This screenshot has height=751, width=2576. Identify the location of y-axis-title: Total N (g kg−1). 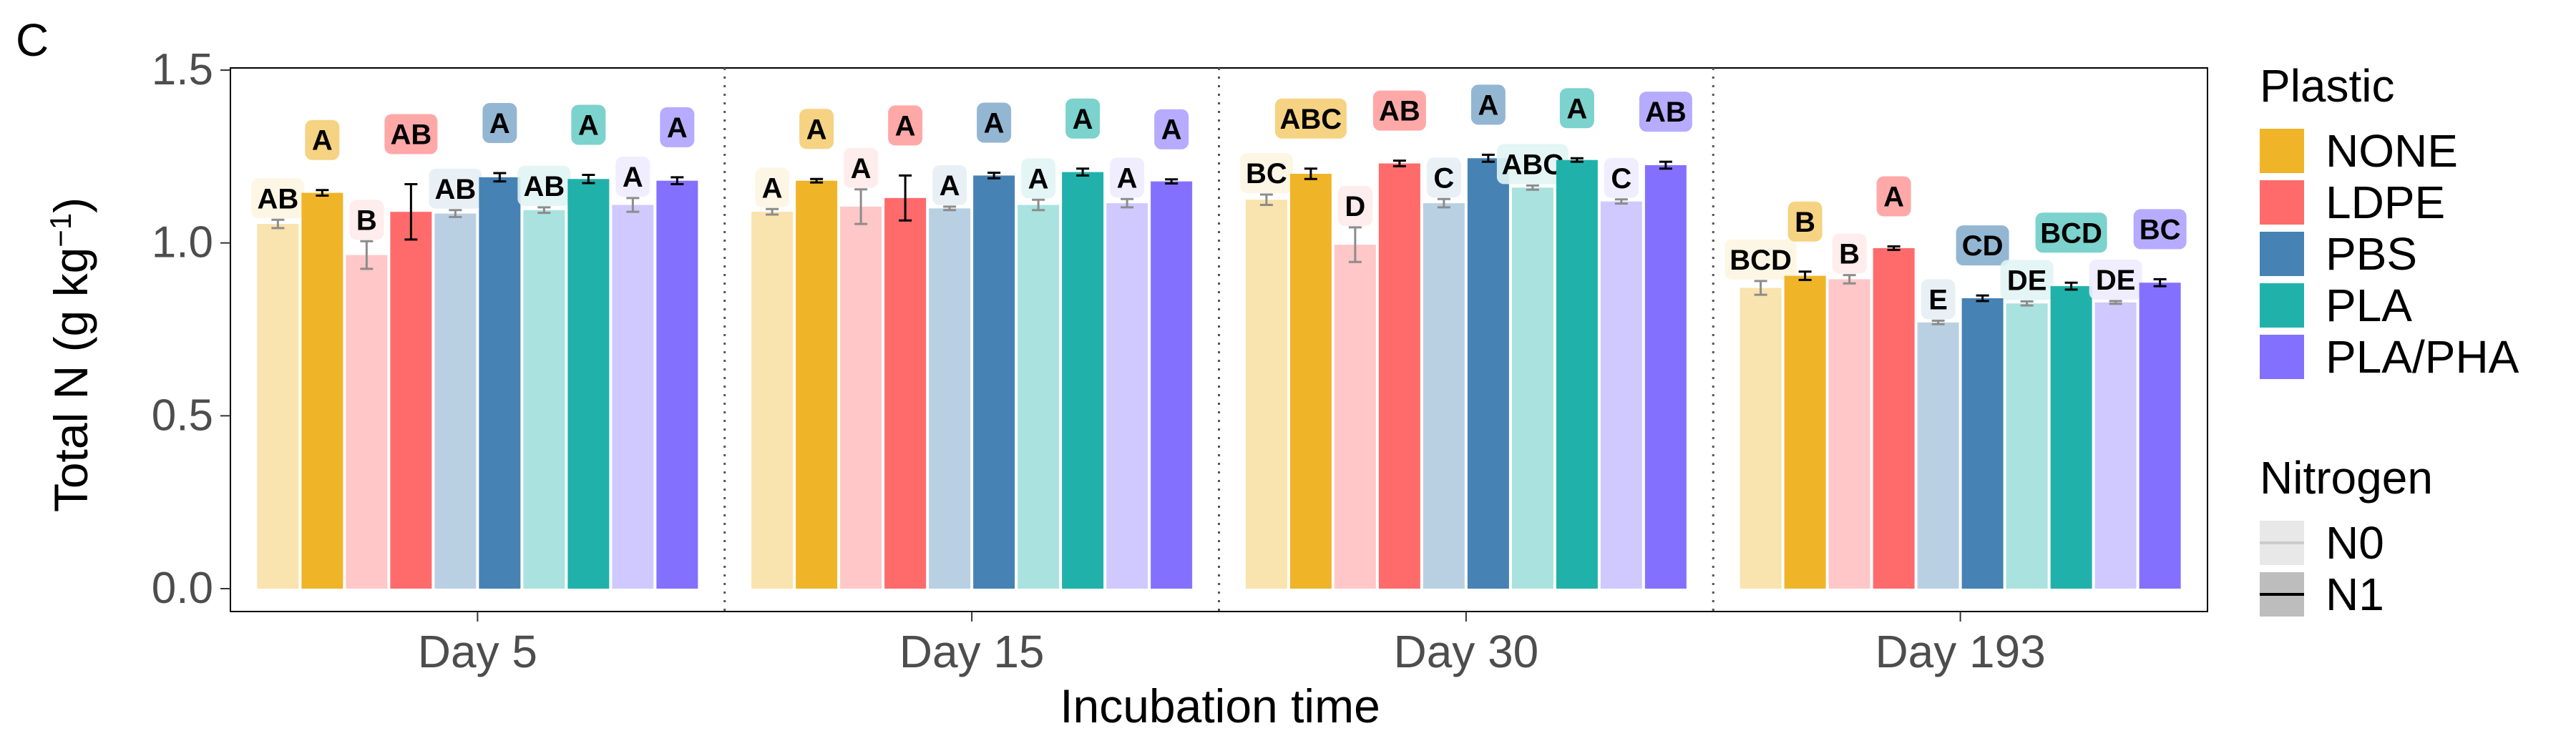
(71, 354).